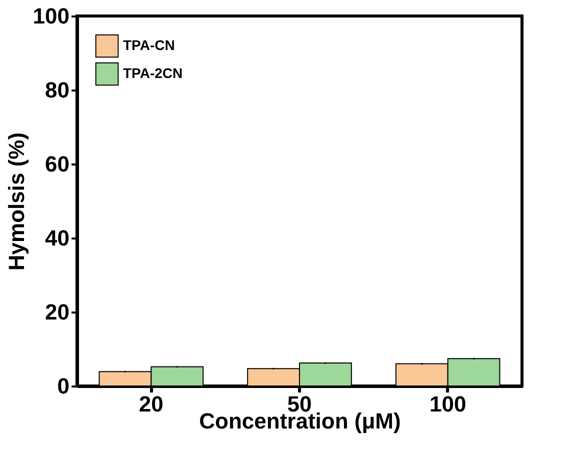  What do you see at coordinates (447, 404) in the screenshot?
I see `x-tick-label: 100` at bounding box center [447, 404].